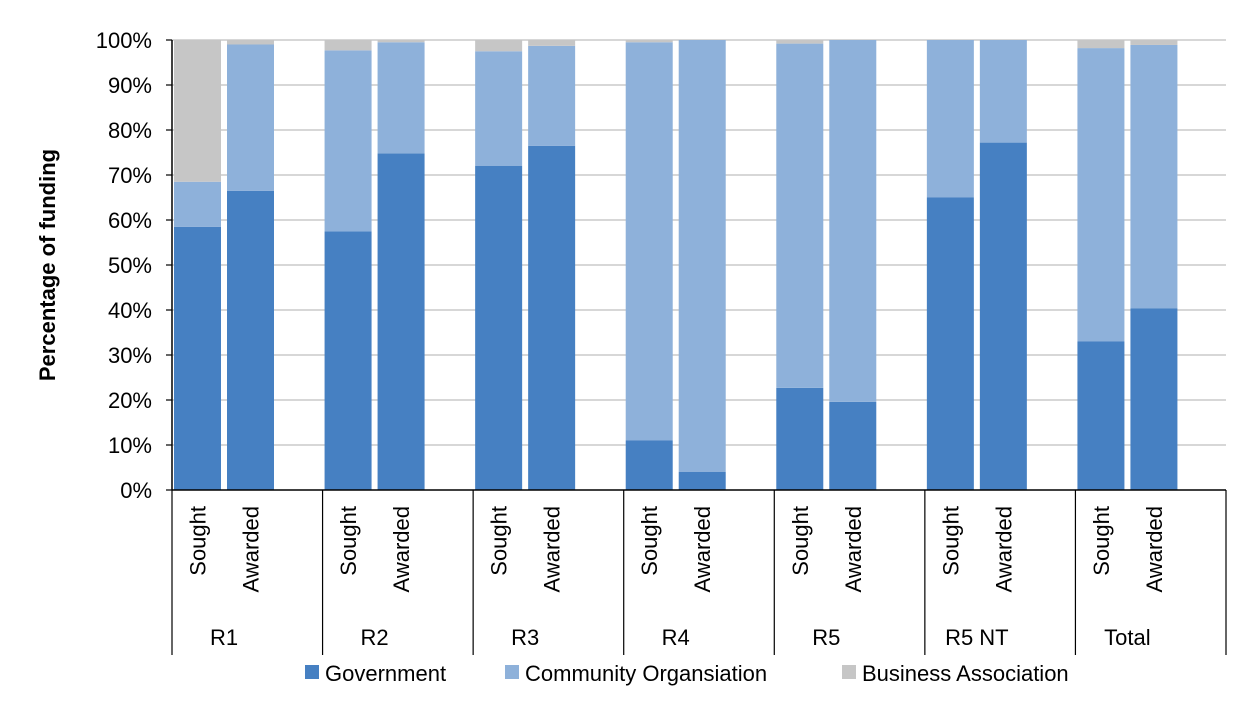  Describe the element at coordinates (375, 637) in the screenshot. I see `group-label: R2` at that location.